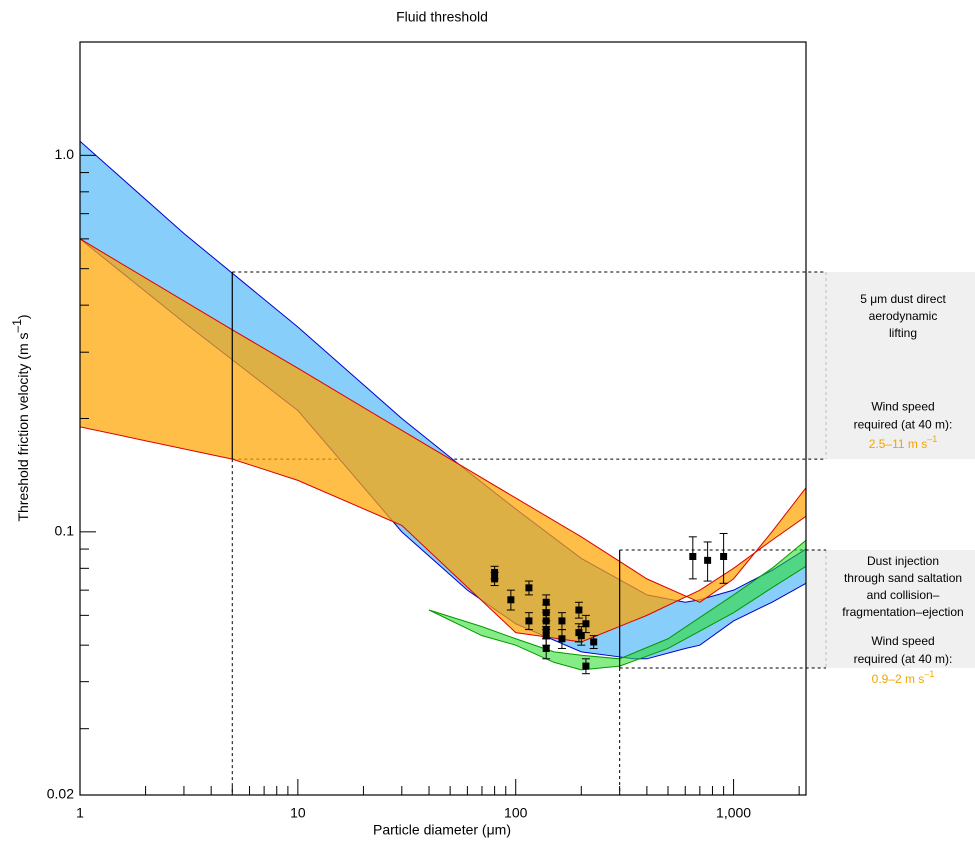 The image size is (975, 849). What do you see at coordinates (23, 426) in the screenshot?
I see `y-label-text: Threshold friction velocity (m s` at bounding box center [23, 426].